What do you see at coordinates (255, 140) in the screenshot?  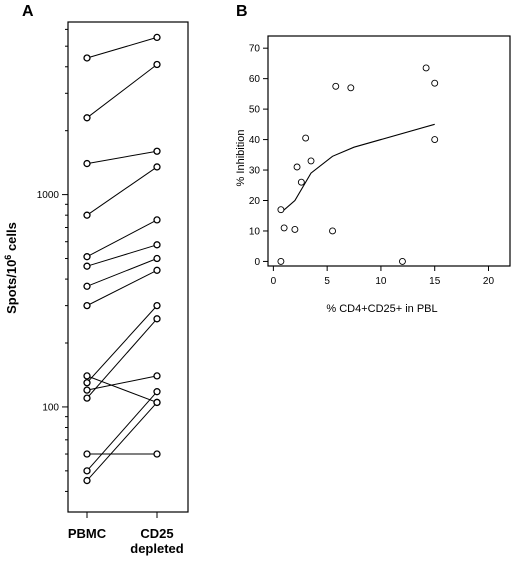 I see `y-tick-label: 40` at bounding box center [255, 140].